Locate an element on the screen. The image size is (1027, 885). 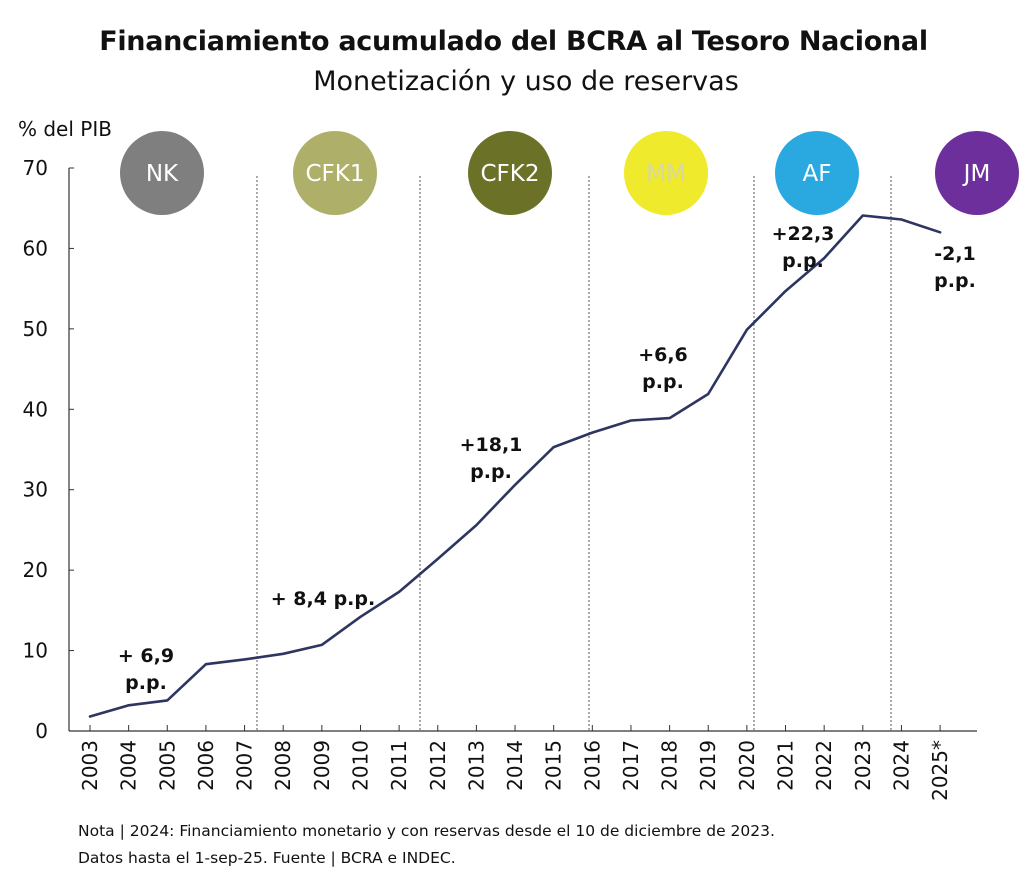
x-tick-label: 2010 is located at coordinates (360, 765).